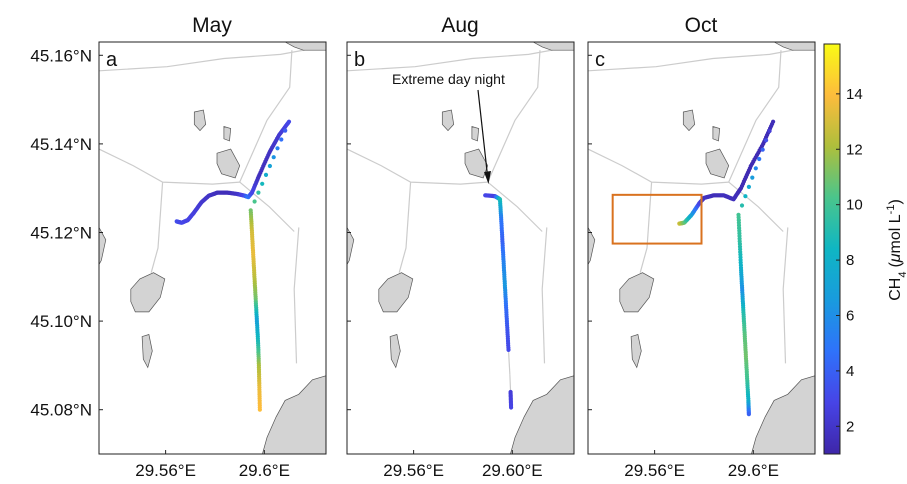 The image size is (907, 484). What do you see at coordinates (61, 410) in the screenshot?
I see `lat-tick-label: 45.08°N` at bounding box center [61, 410].